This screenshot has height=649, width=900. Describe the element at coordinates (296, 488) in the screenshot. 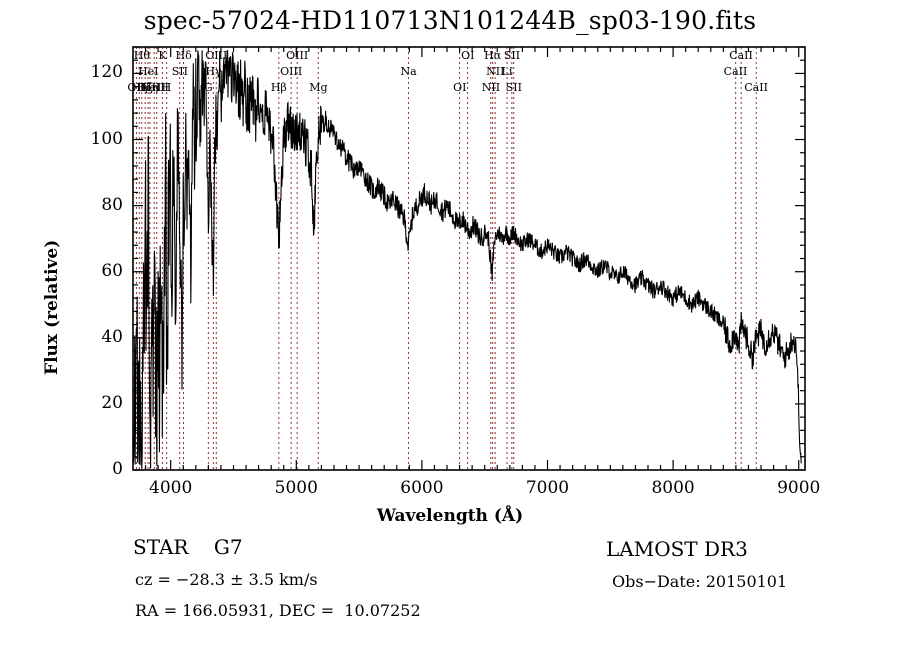

I see `x-tick-label: 5000` at that location.